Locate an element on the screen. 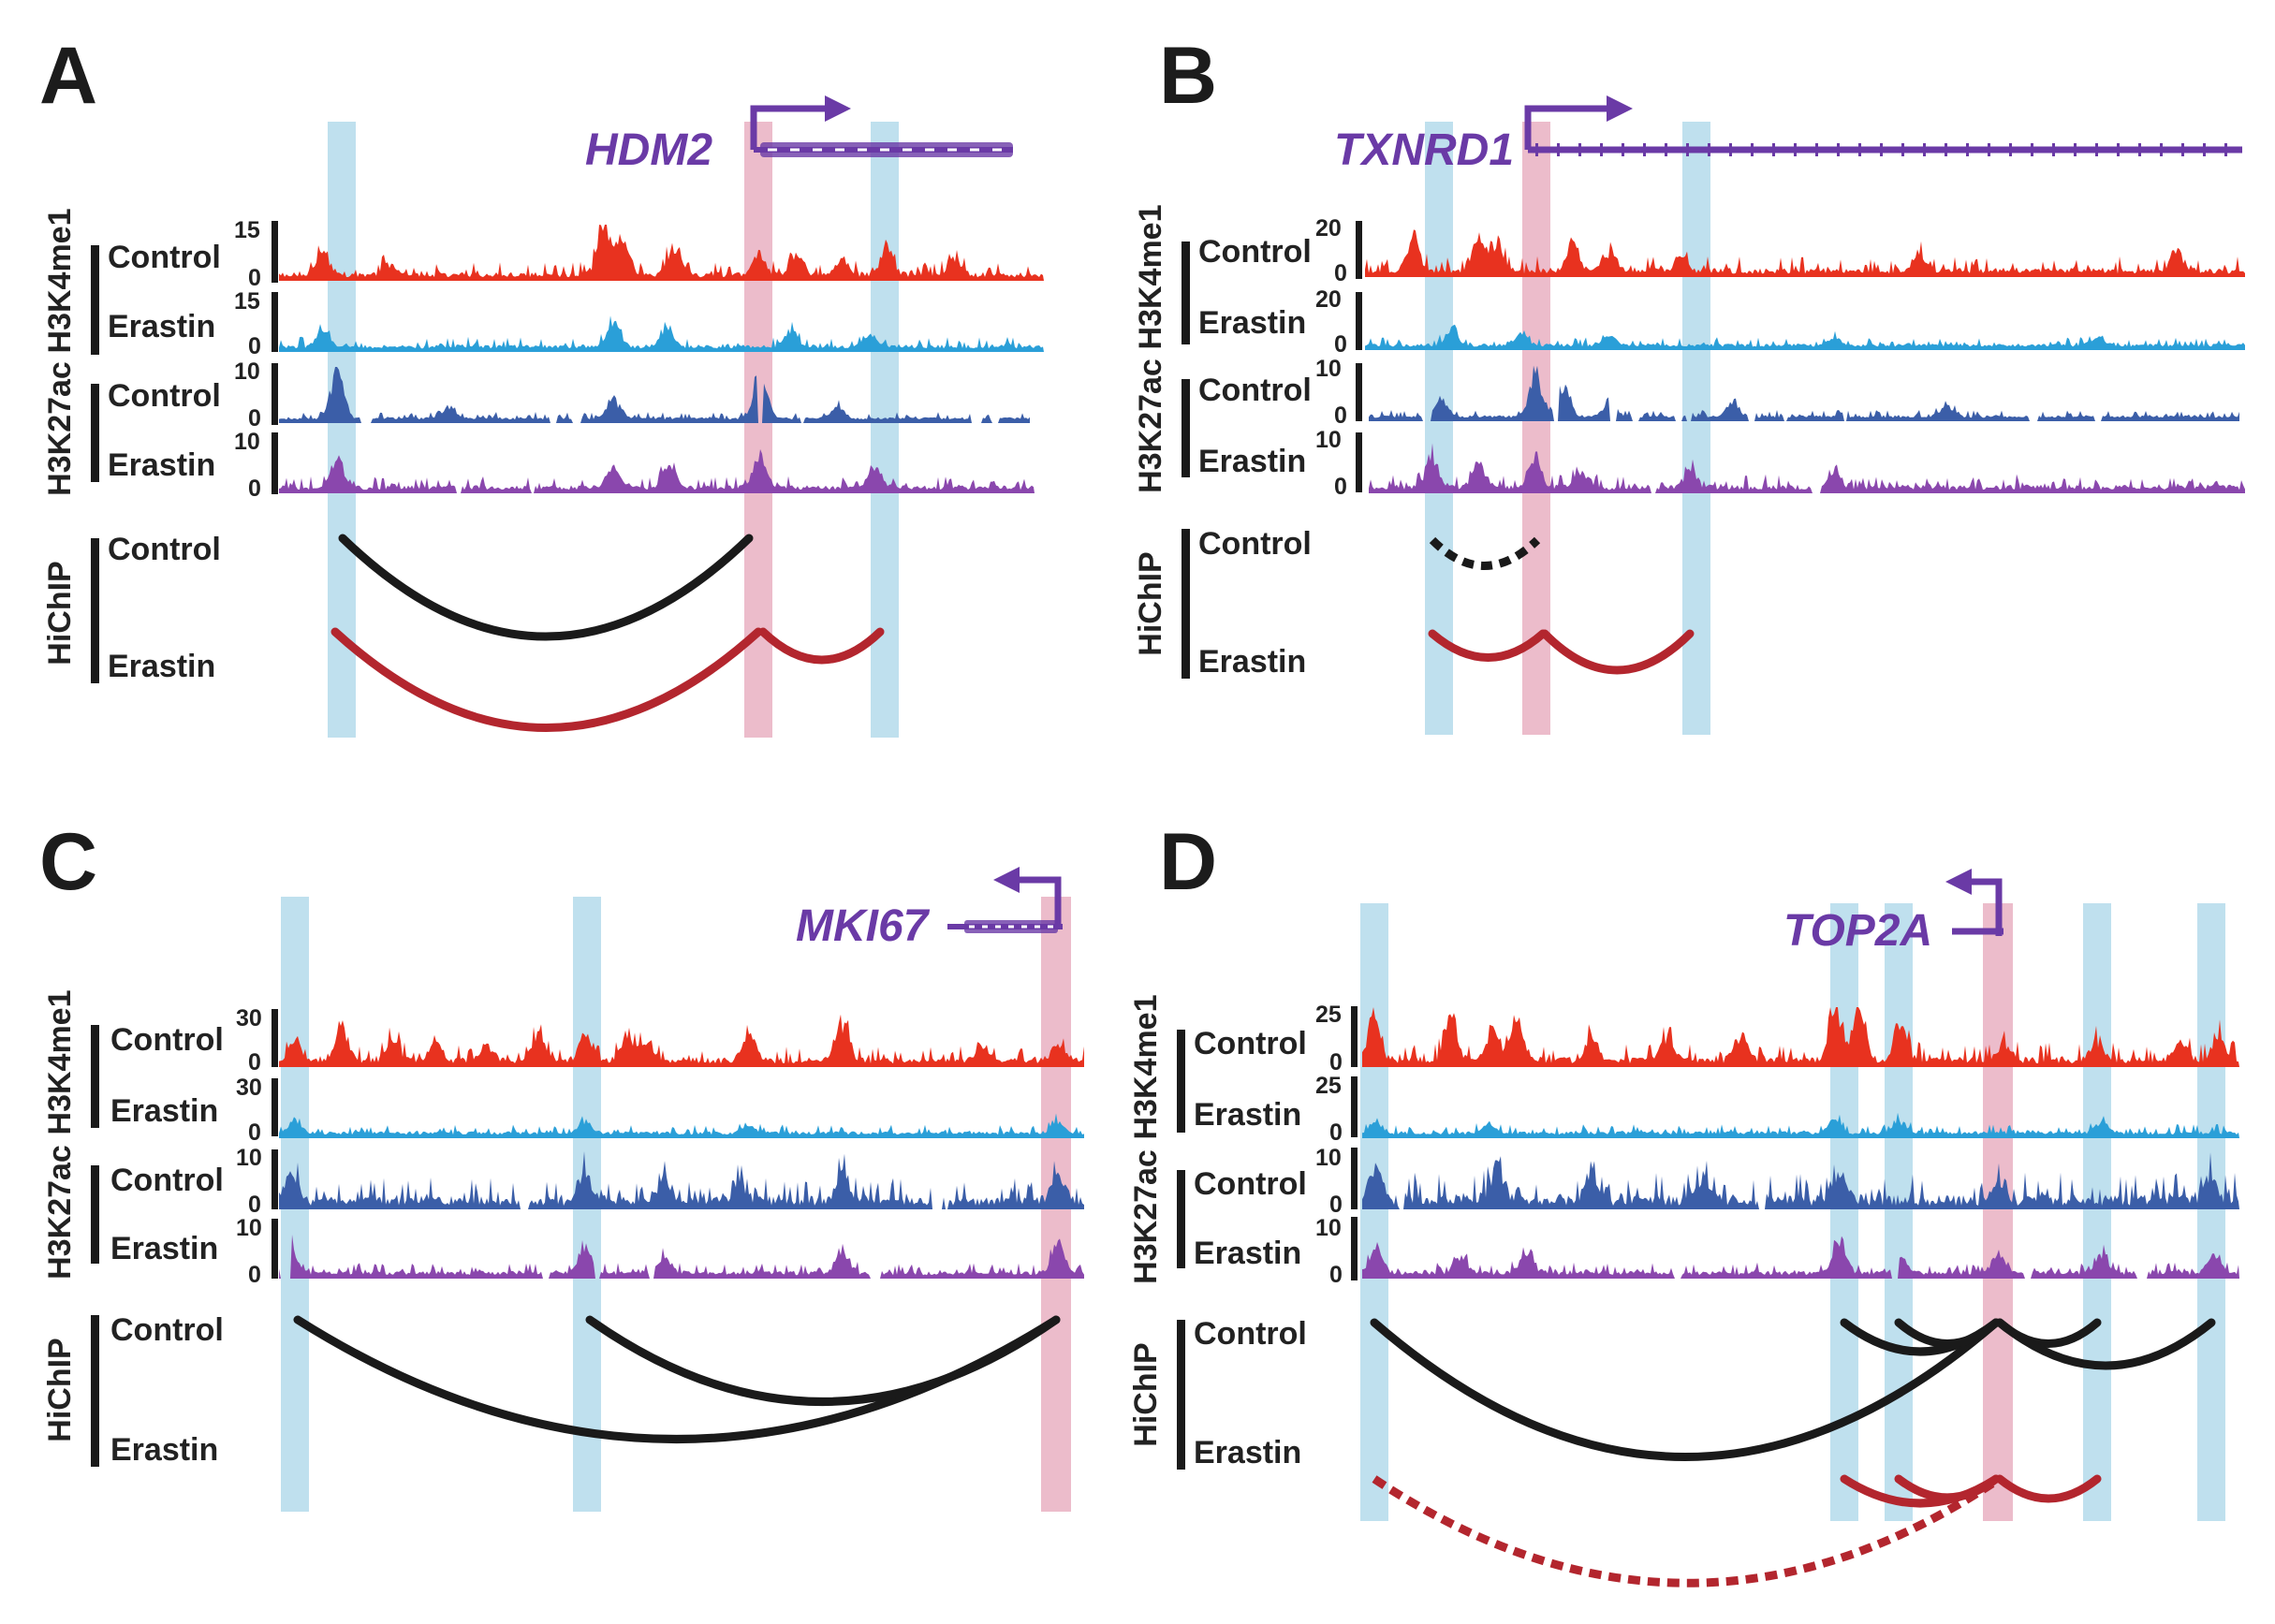 This screenshot has width=2275, height=1624. scale-max: 25 is located at coordinates (1328, 1015).